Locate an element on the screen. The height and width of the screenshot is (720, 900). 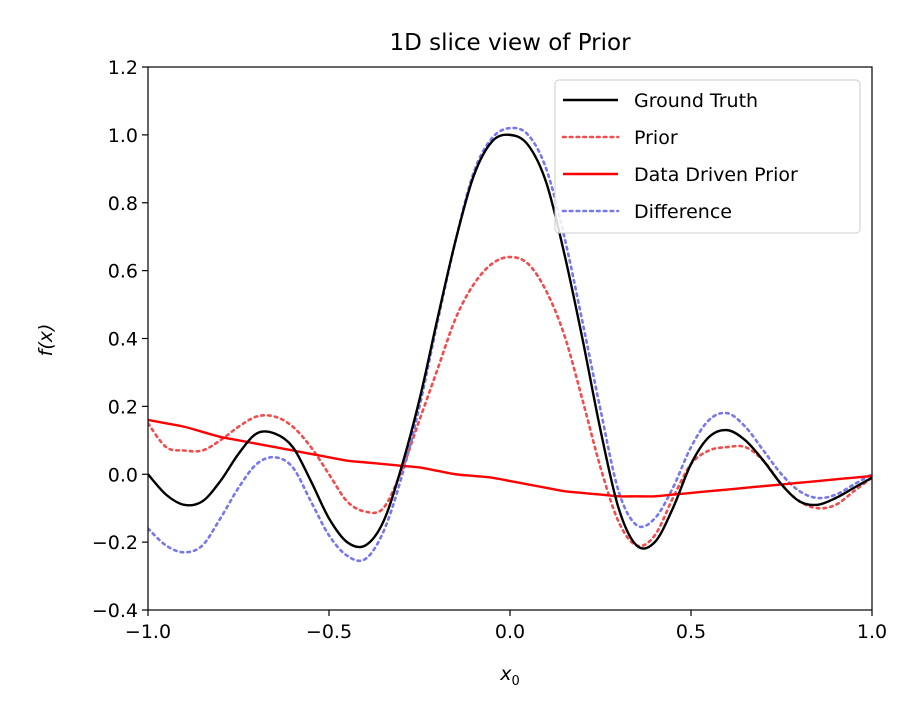
y-tick-label: 0.4 is located at coordinates (123, 340).